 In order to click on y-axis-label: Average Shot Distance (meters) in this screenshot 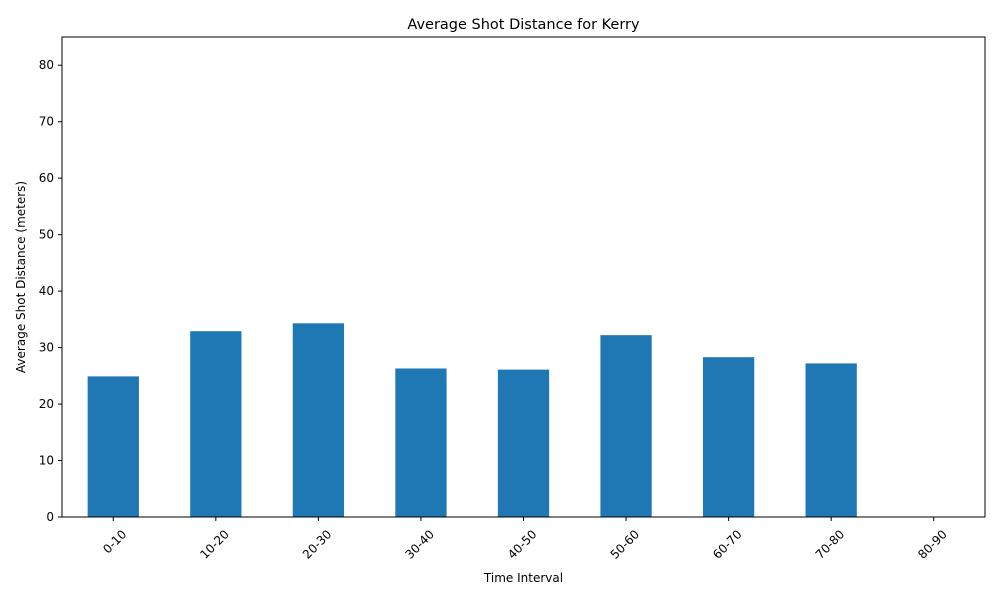, I will do `click(21, 277)`.